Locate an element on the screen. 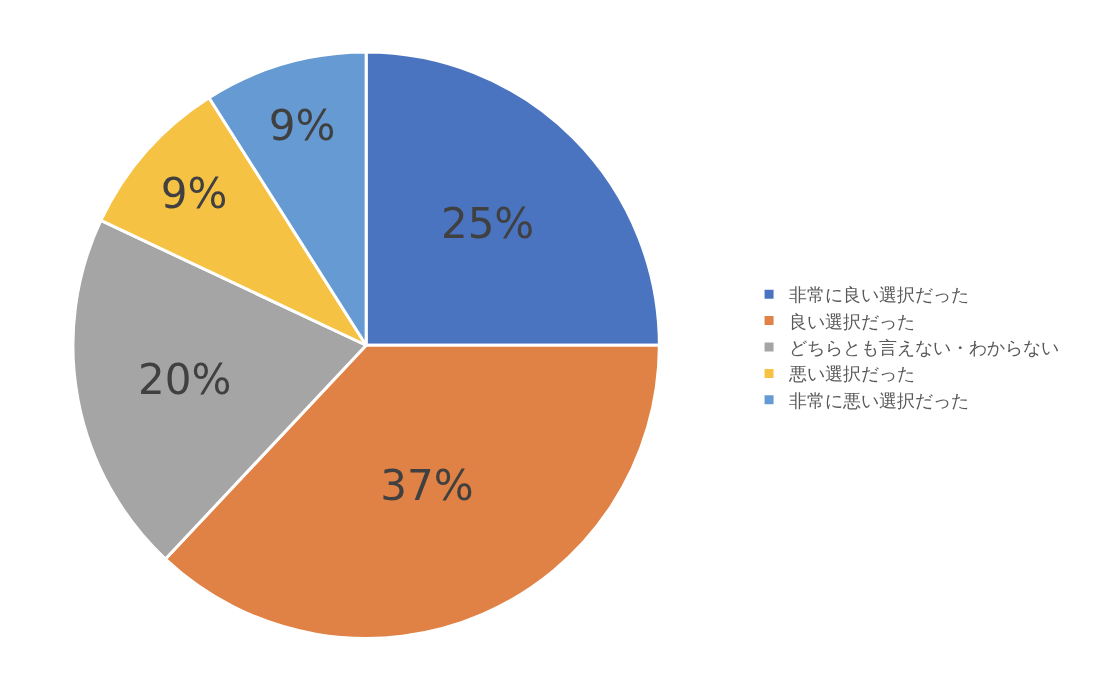  data-label: 20% is located at coordinates (185, 380).